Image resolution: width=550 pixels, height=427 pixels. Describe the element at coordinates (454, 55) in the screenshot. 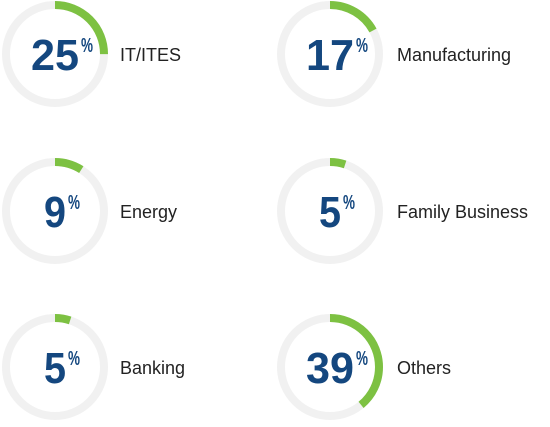

I see `gauge-label: Manufacturing` at that location.